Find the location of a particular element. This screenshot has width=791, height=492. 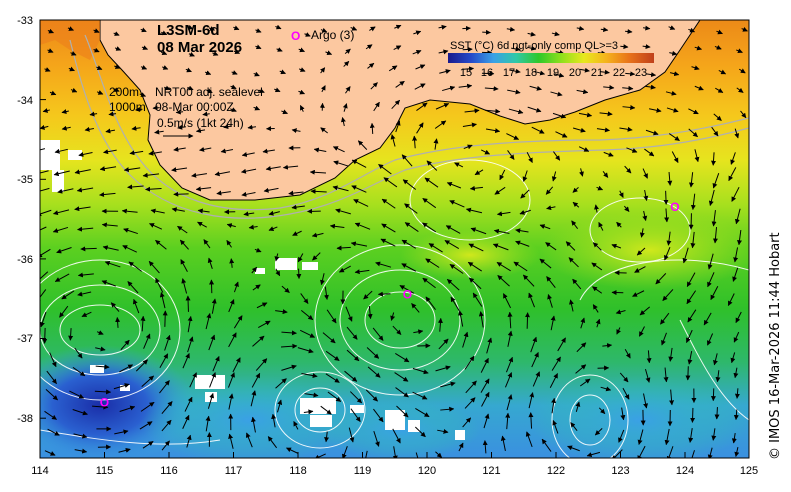

colorbar-tick: 21 is located at coordinates (597, 73).